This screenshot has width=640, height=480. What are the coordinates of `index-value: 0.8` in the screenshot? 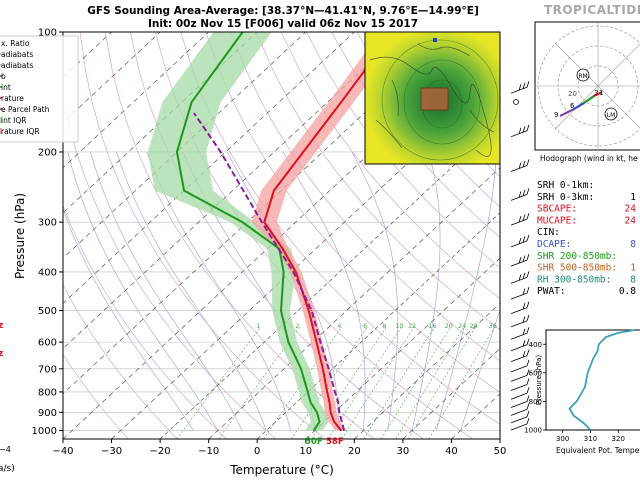 It's located at (627, 291).